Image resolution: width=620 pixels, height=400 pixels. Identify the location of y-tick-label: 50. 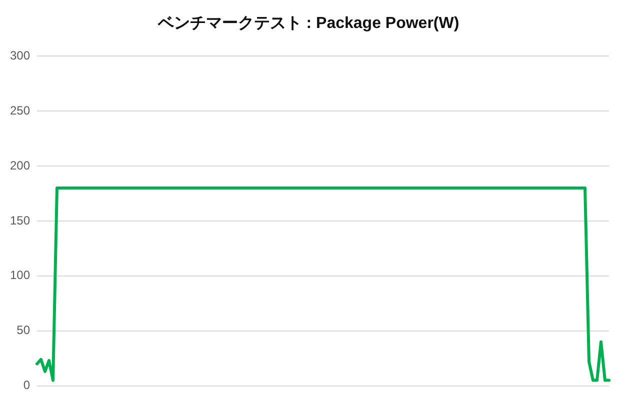
(23, 330).